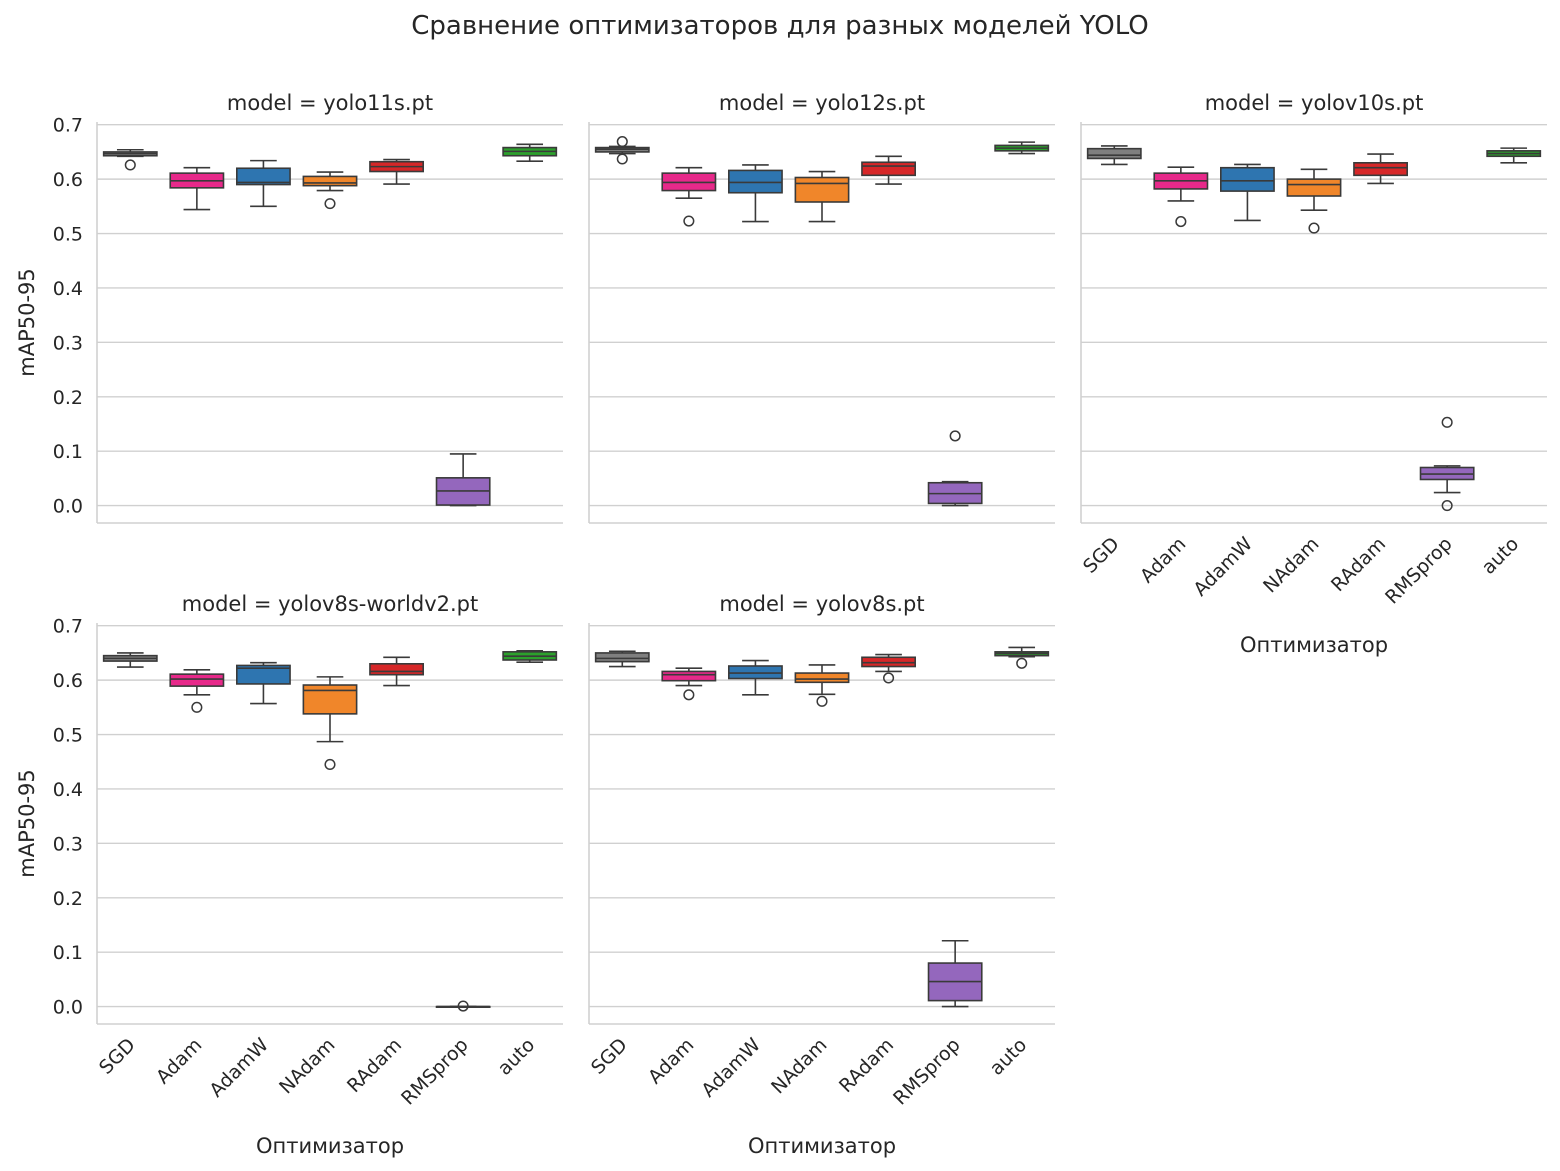 The width and height of the screenshot is (1560, 1171). Describe the element at coordinates (821, 604) in the screenshot. I see `panel-title: model = yolov8s.pt` at that location.